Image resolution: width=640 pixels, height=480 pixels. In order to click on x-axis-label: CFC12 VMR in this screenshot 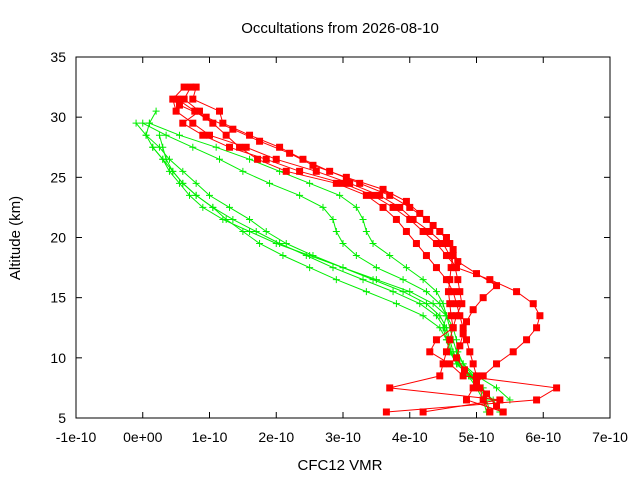, I will do `click(339, 465)`.